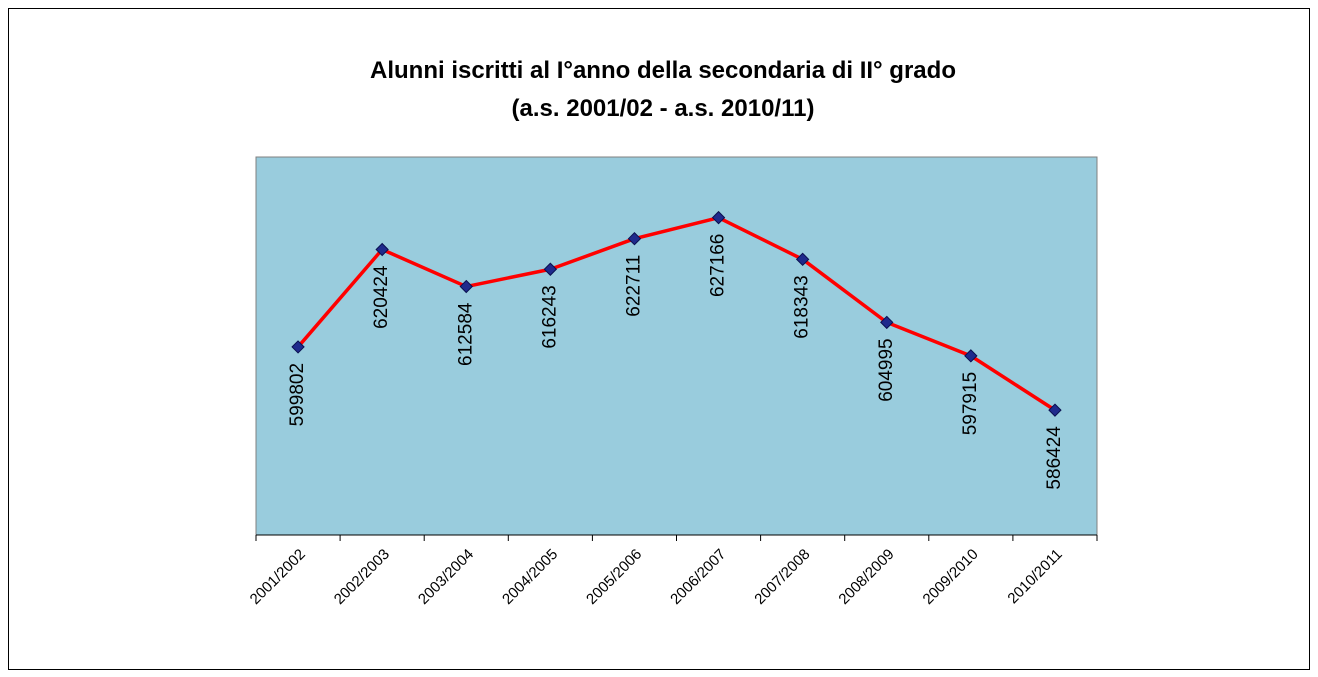 Image resolution: width=1318 pixels, height=677 pixels. I want to click on data-label: 597915, so click(970, 403).